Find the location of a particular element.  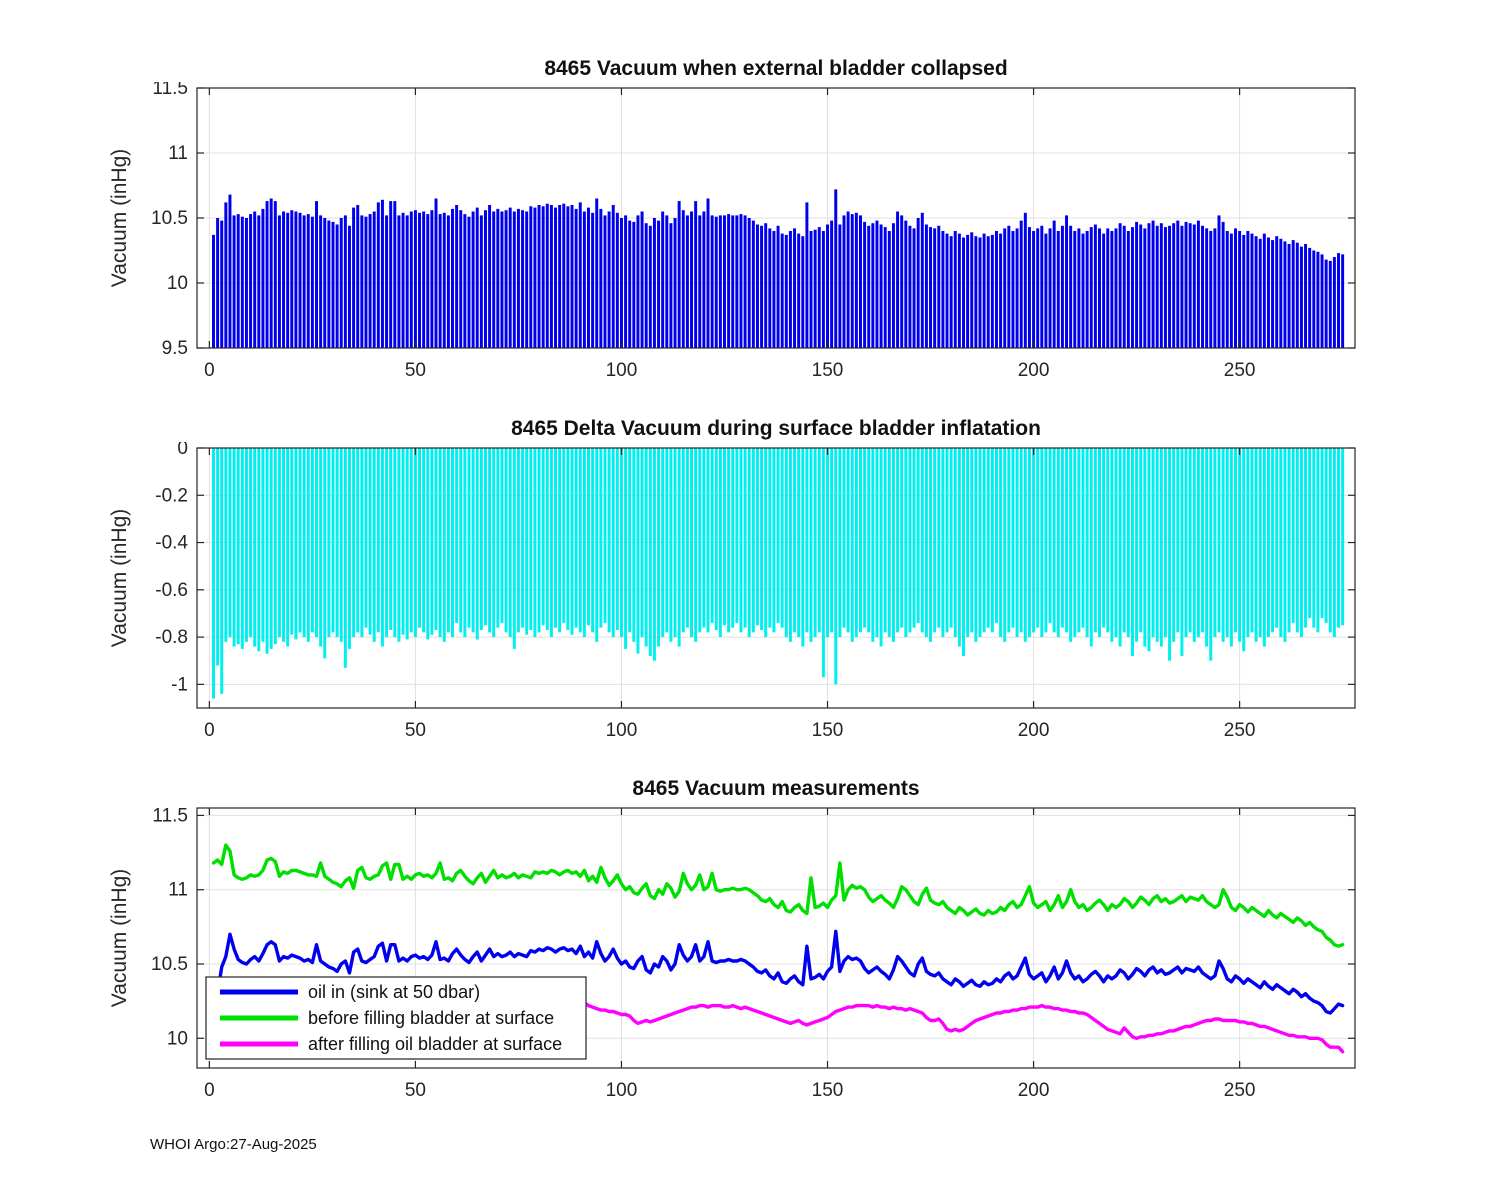

y-tick-label: 0 is located at coordinates (182, 450).